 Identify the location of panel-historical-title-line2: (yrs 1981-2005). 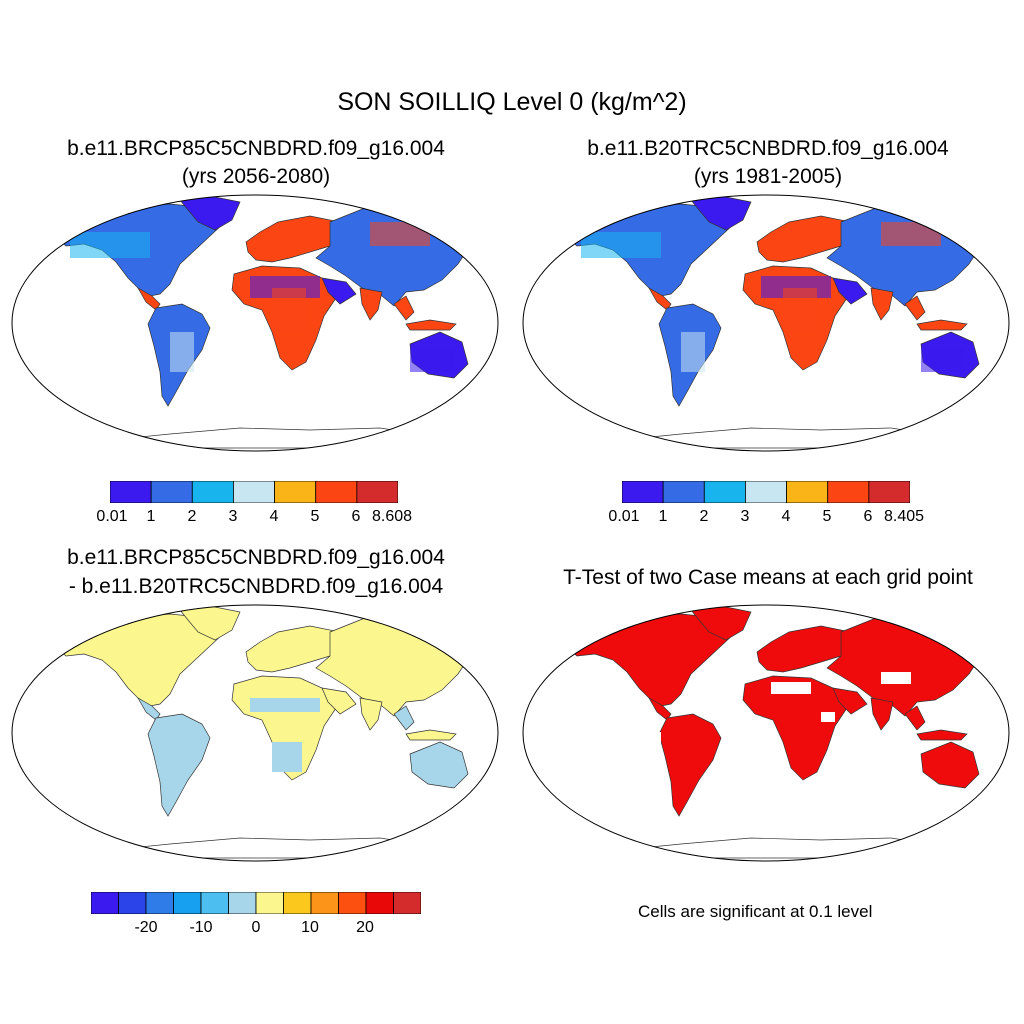
(768, 176).